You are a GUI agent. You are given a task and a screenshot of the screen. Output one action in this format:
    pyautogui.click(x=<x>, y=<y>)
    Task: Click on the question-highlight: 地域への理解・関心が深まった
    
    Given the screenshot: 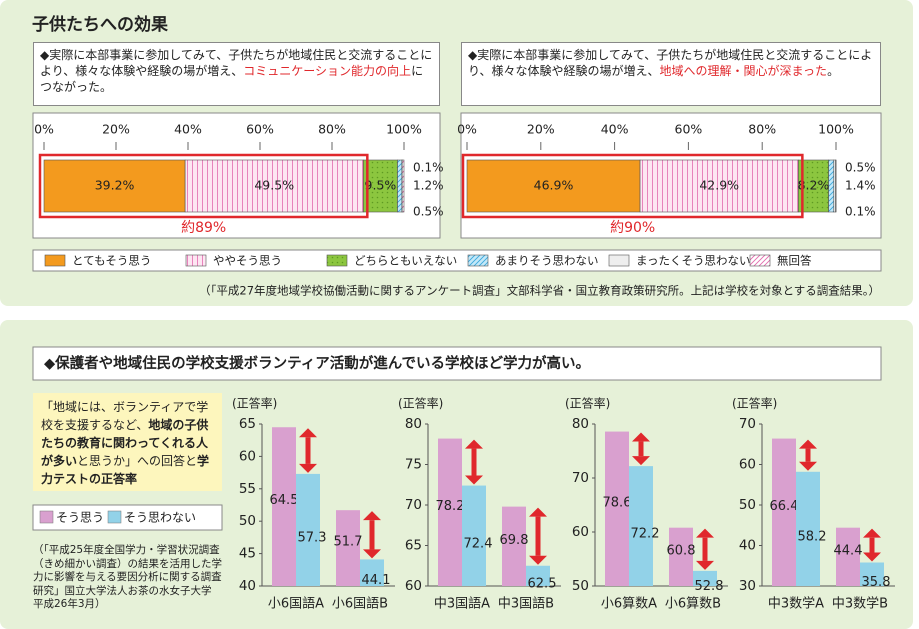 What is the action you would take?
    pyautogui.click(x=743, y=71)
    